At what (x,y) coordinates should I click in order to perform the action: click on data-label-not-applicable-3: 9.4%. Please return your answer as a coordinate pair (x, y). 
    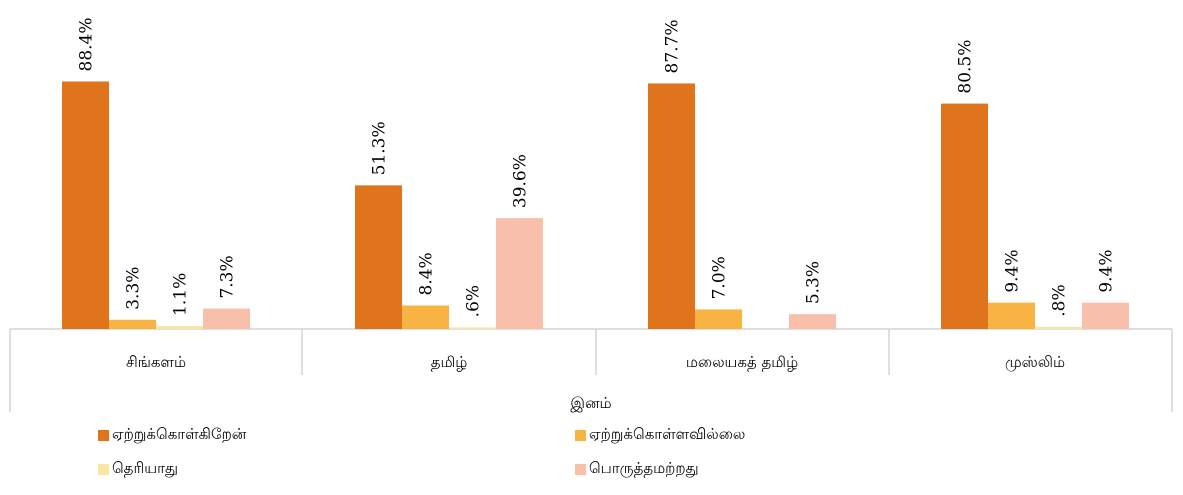
    Looking at the image, I should click on (1107, 270).